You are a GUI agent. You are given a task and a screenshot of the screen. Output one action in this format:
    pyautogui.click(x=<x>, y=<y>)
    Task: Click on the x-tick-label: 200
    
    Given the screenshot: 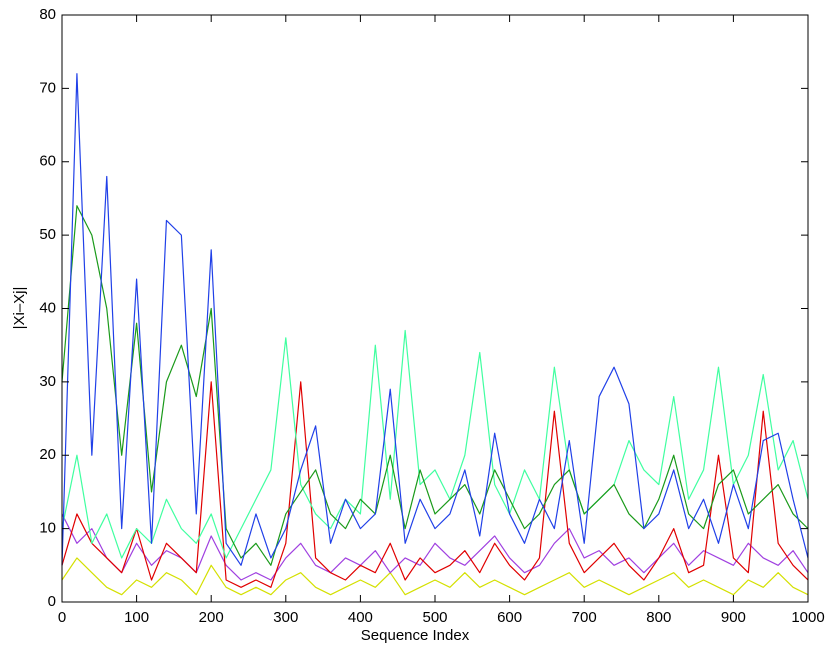 What is the action you would take?
    pyautogui.click(x=211, y=617)
    